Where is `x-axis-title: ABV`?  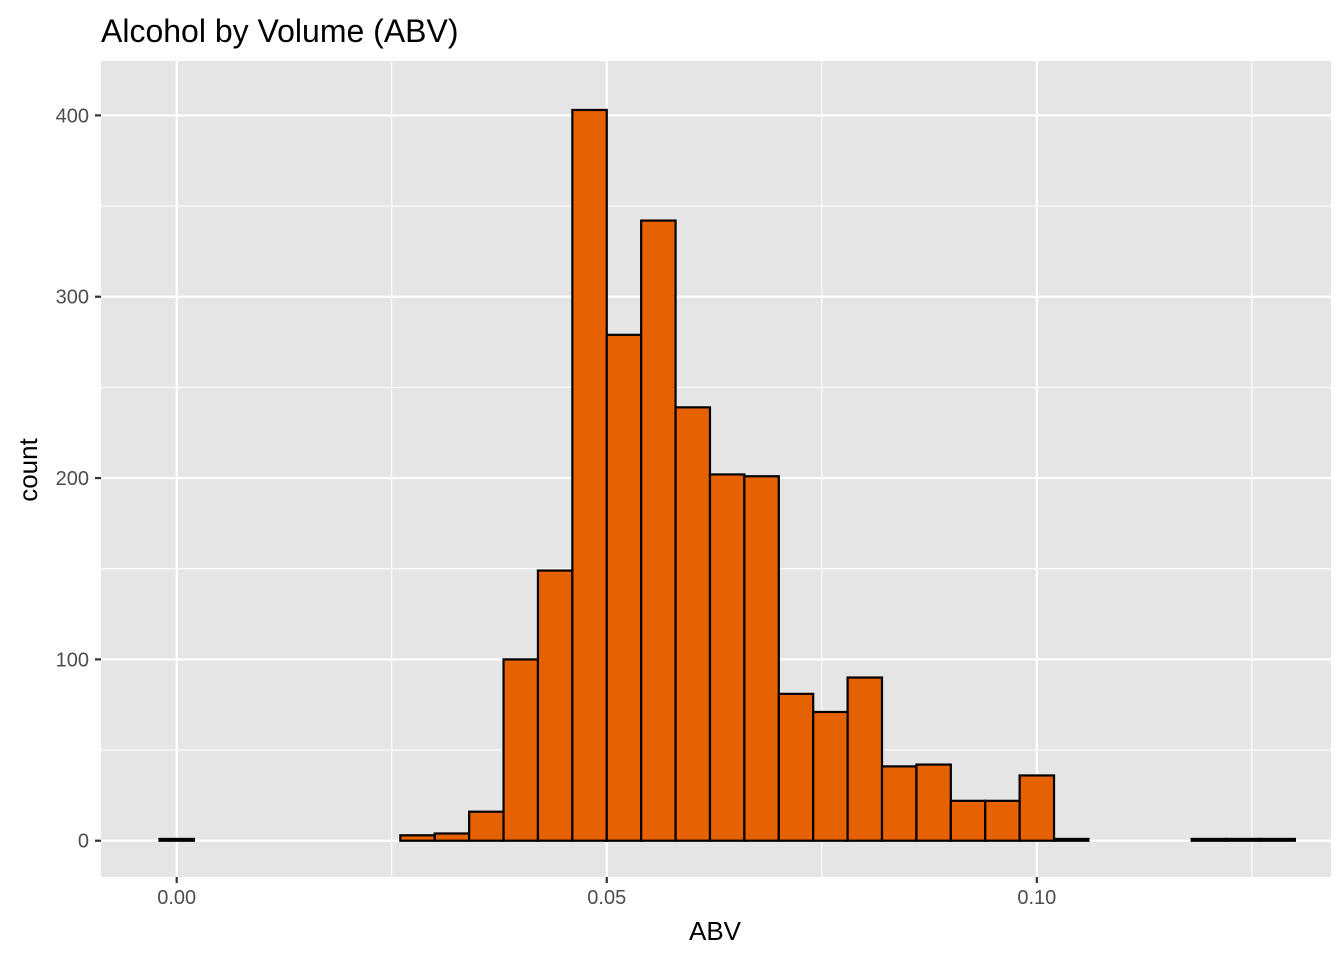 x-axis-title: ABV is located at coordinates (715, 931).